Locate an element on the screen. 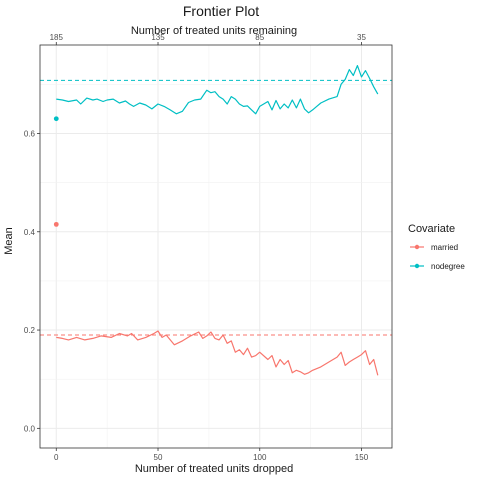 Image resolution: width=480 pixels, height=480 pixels. start-point-married is located at coordinates (56, 224).